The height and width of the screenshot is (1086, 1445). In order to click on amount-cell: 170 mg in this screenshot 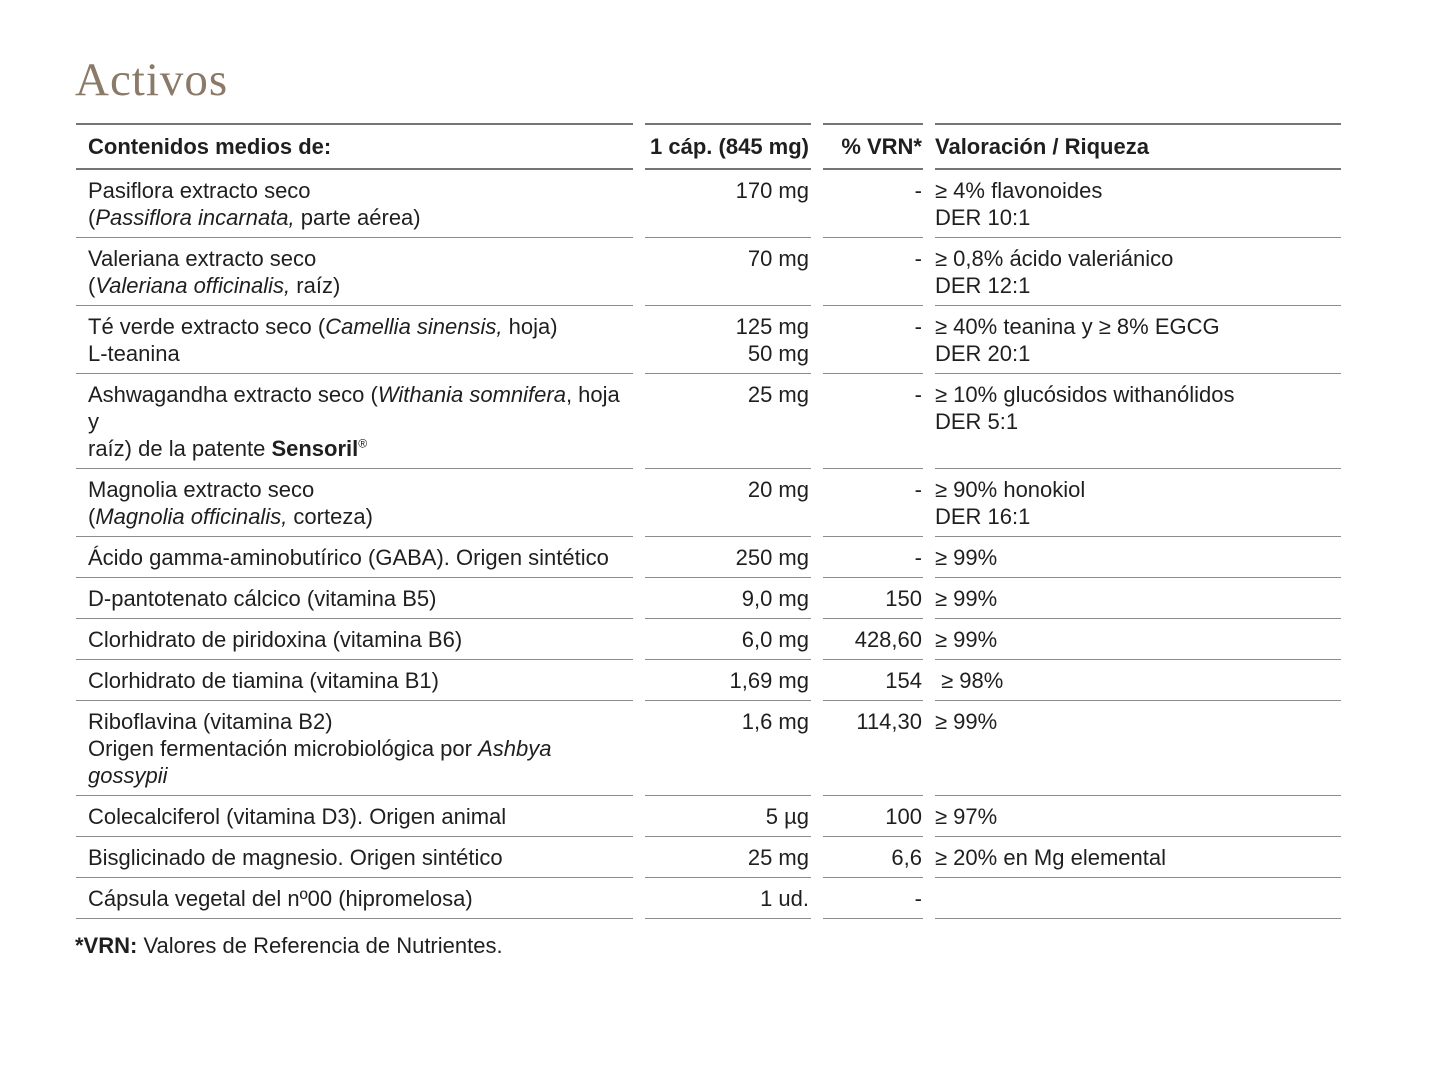, I will do `click(728, 204)`.